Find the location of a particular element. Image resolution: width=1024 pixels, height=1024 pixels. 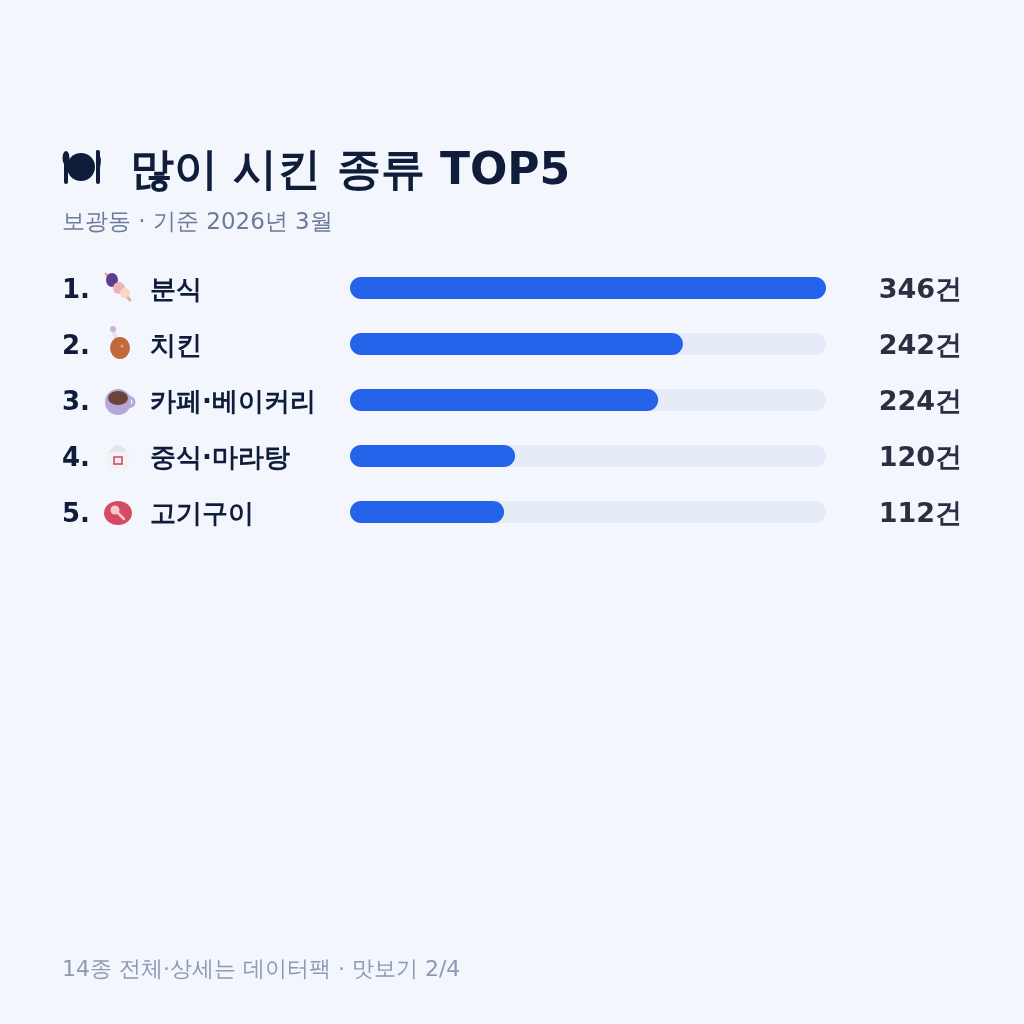

title: 많이 시킨 종류 TOP5 is located at coordinates (350, 168).